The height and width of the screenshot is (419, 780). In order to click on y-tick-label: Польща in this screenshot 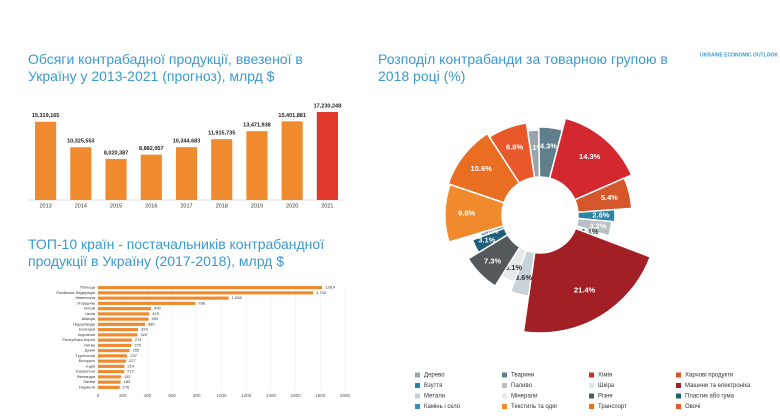, I will do `click(88, 287)`.